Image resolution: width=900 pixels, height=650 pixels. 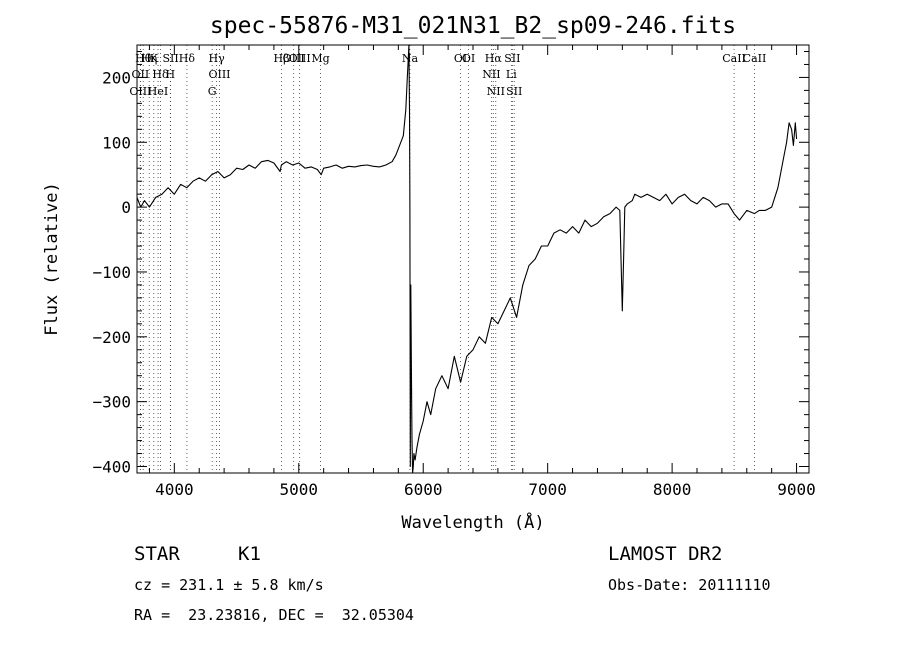 What do you see at coordinates (111, 467) in the screenshot?
I see `y-tick-label-0: −400` at bounding box center [111, 467].